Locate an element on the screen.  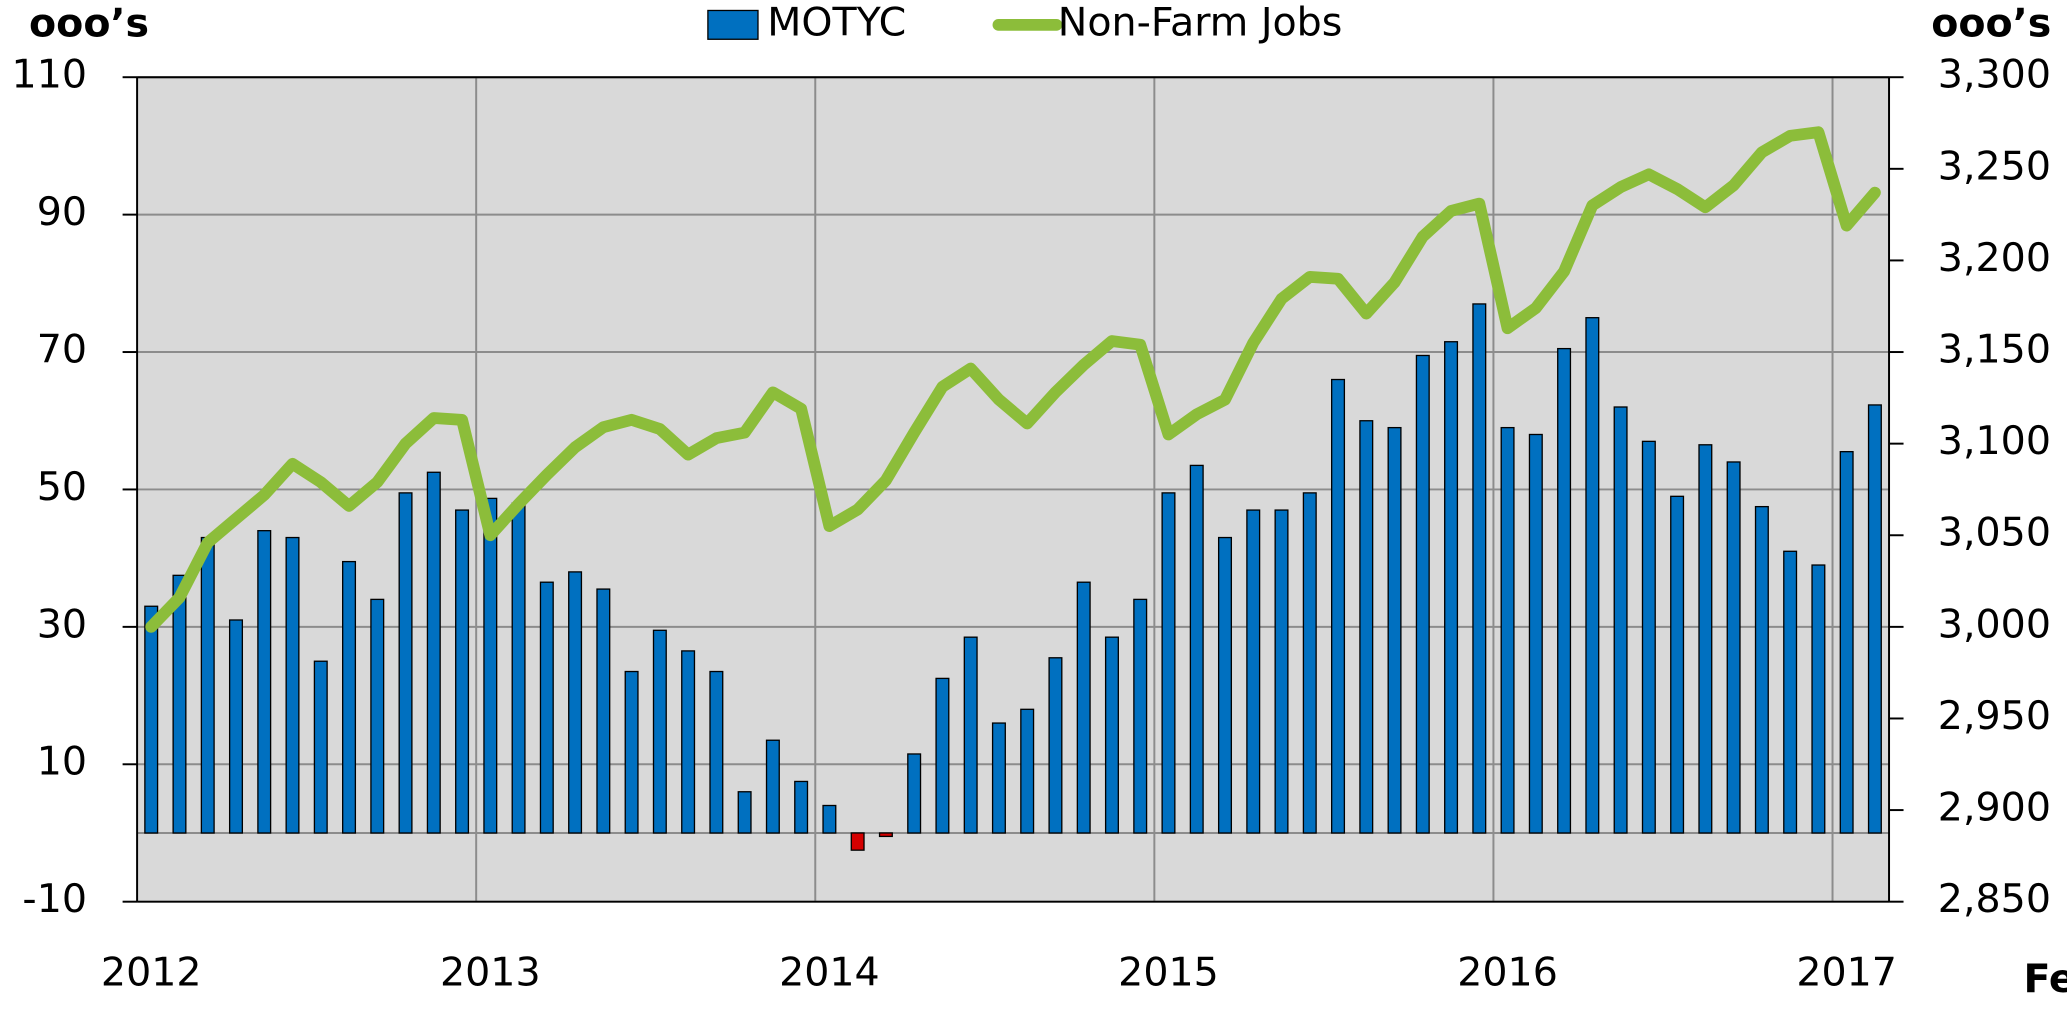
y2-tick-label: 2,850 is located at coordinates (1994, 899).